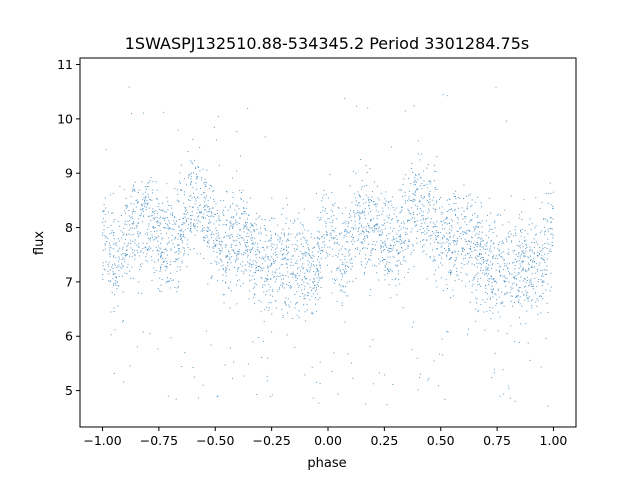 The width and height of the screenshot is (640, 480). I want to click on x-tick-label: −0.25, so click(271, 440).